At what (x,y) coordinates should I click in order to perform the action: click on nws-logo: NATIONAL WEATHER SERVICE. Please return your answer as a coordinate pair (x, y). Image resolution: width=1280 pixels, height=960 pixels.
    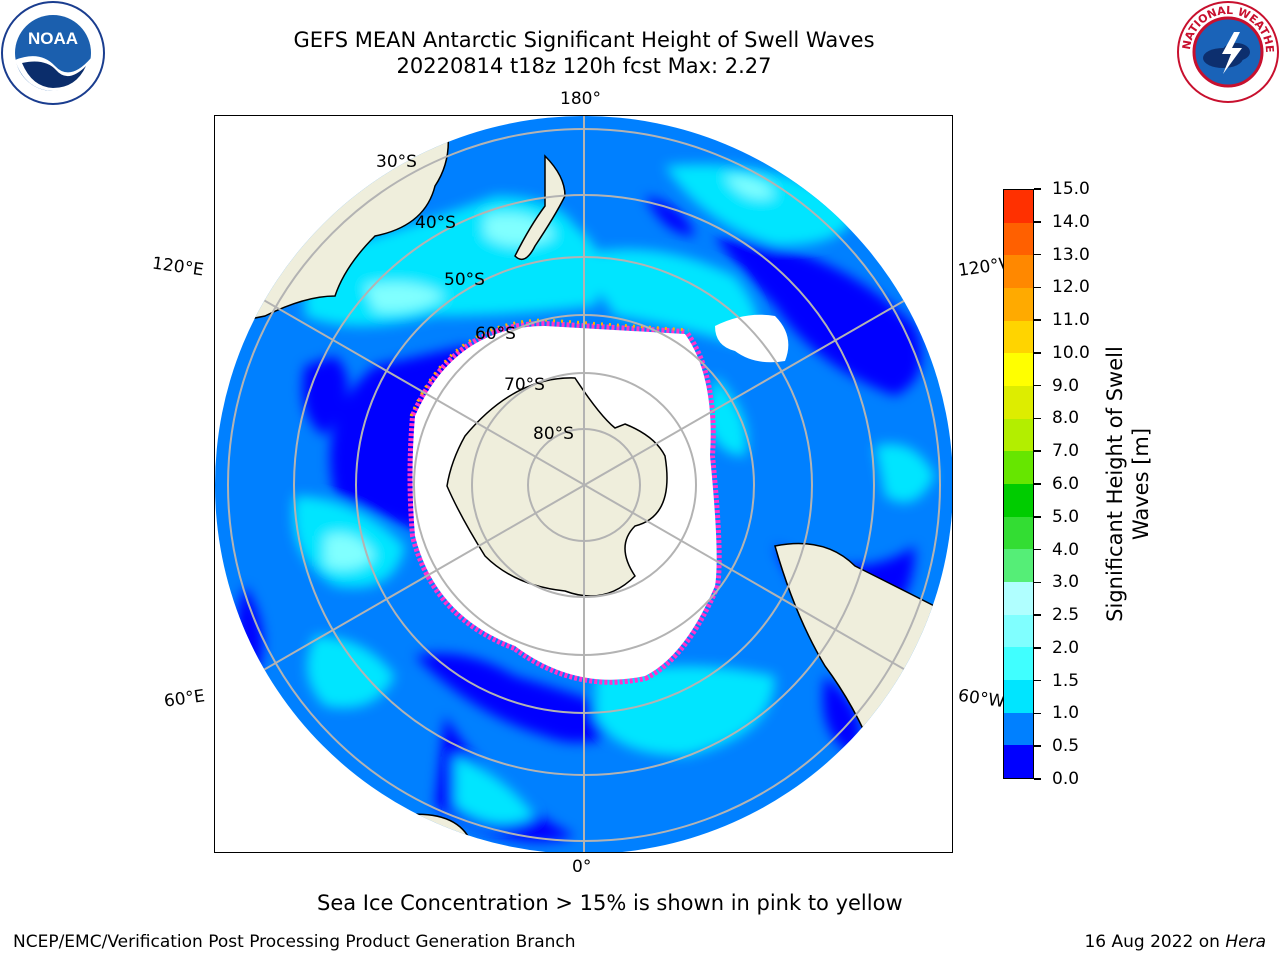
    Looking at the image, I should click on (1226, 52).